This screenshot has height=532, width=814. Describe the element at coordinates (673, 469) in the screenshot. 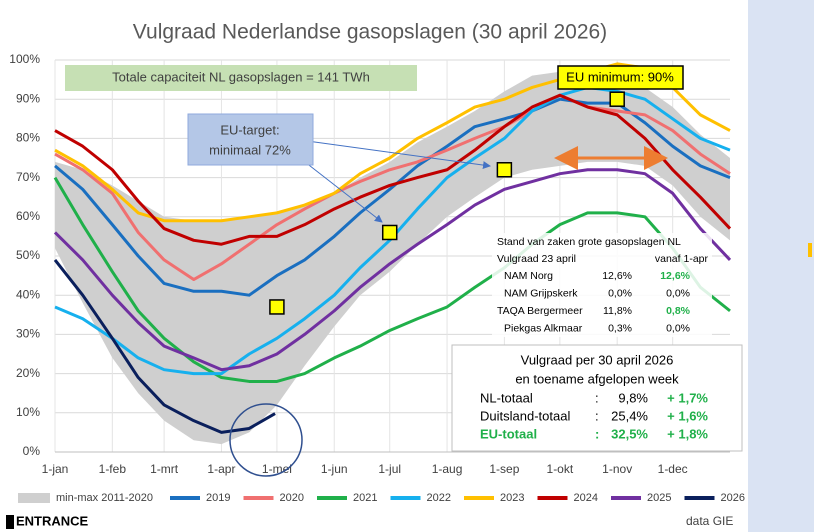

I see `x-tick-label: 1-dec` at that location.